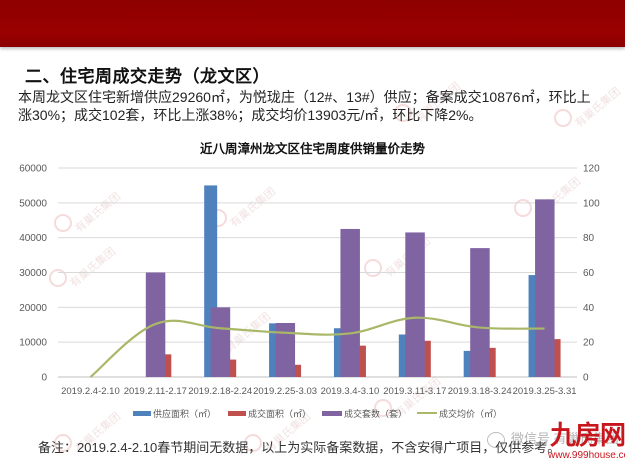 Image resolution: width=625 pixels, height=468 pixels. I want to click on x-axis-tick: 2019.3.18-3.24, so click(480, 391).